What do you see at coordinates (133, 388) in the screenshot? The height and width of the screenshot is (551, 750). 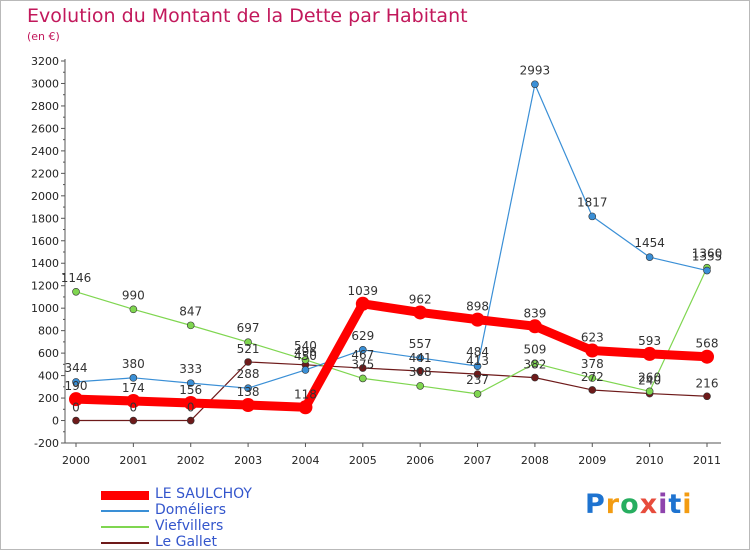 I see `data-label: 174` at bounding box center [133, 388].